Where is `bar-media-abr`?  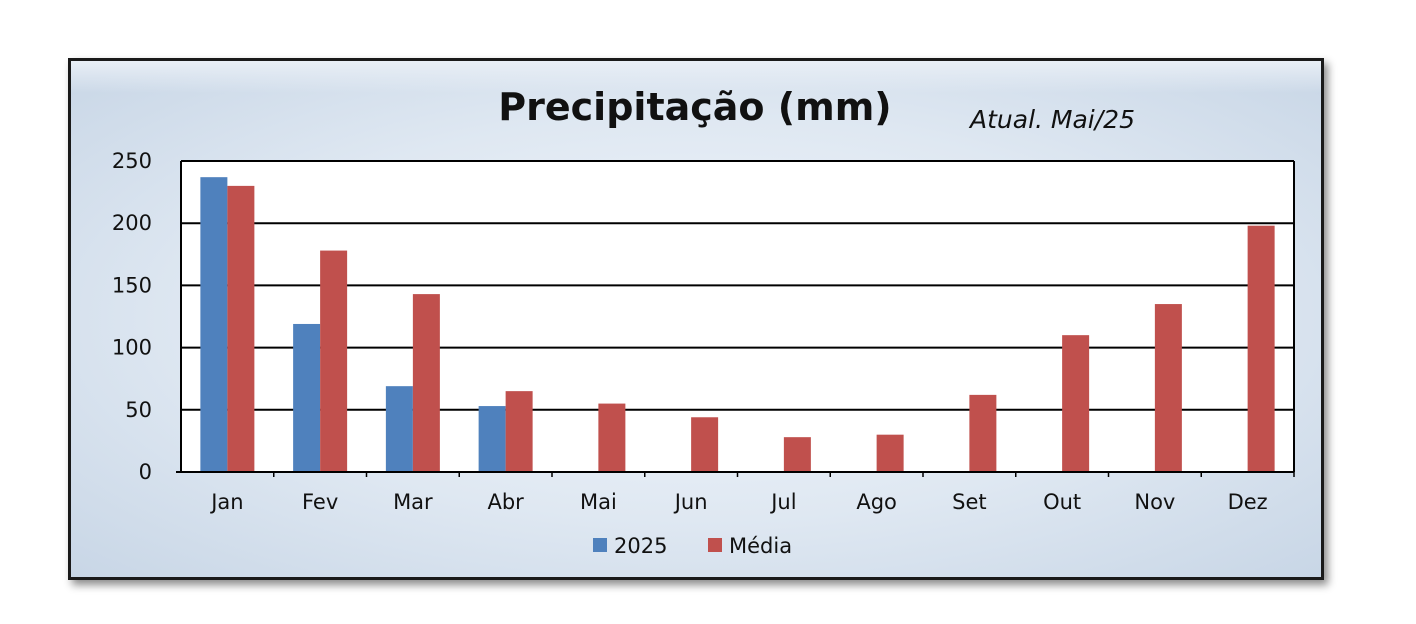 bar-media-abr is located at coordinates (519, 431).